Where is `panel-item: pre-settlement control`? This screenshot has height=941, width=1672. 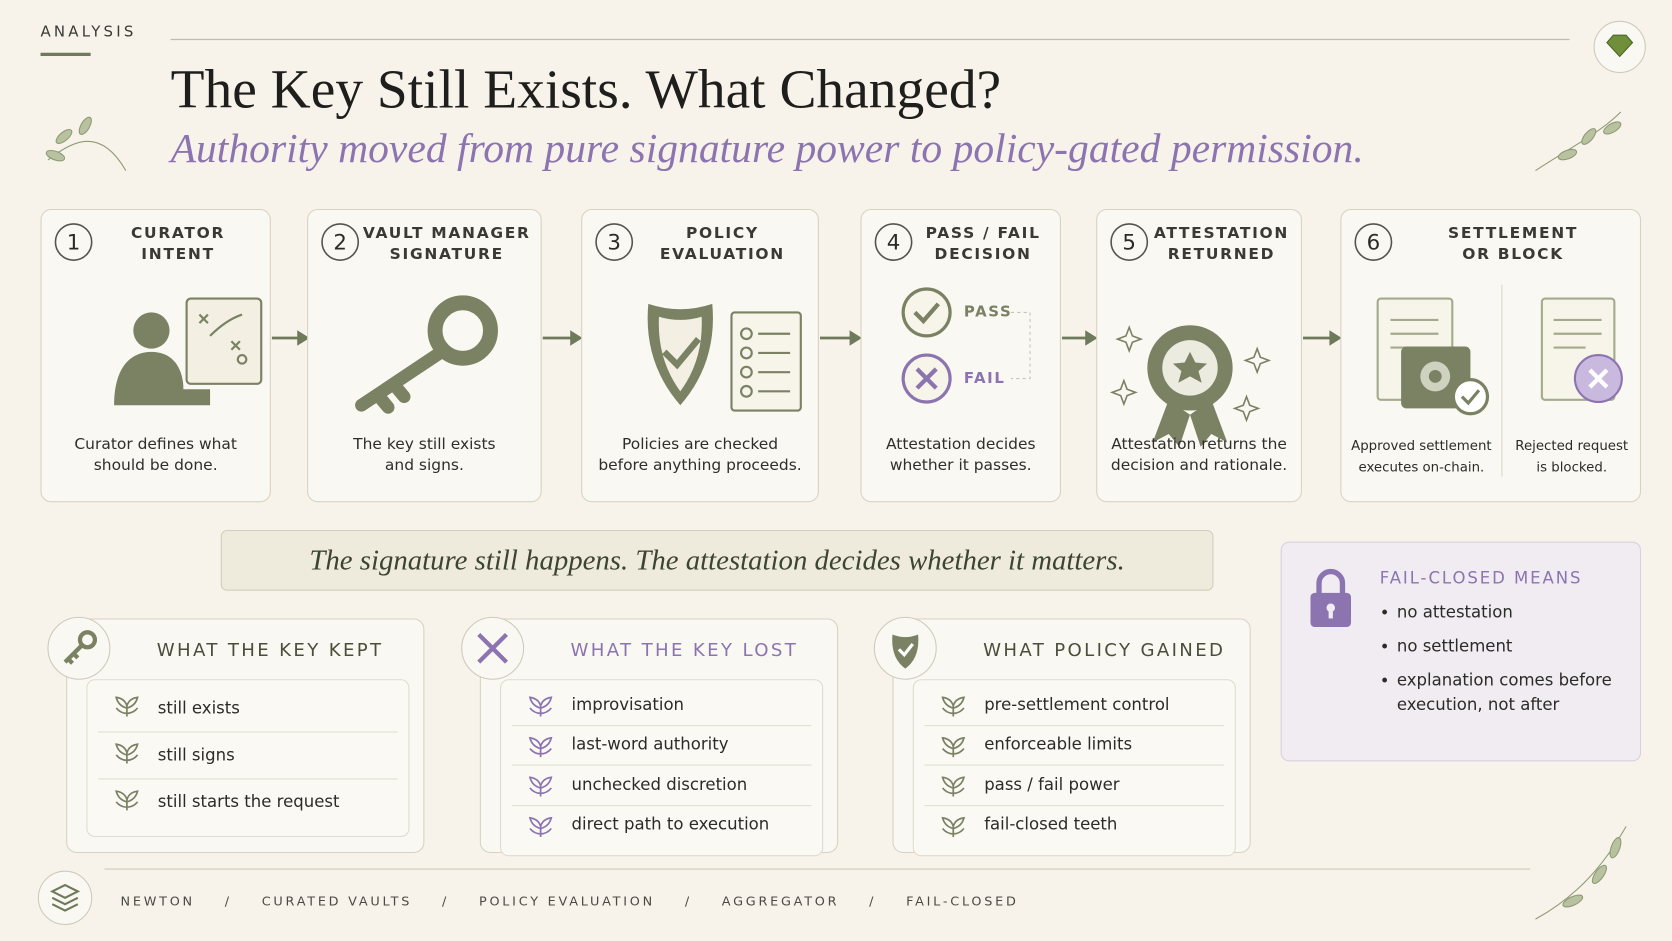 panel-item: pre-settlement control is located at coordinates (1077, 704).